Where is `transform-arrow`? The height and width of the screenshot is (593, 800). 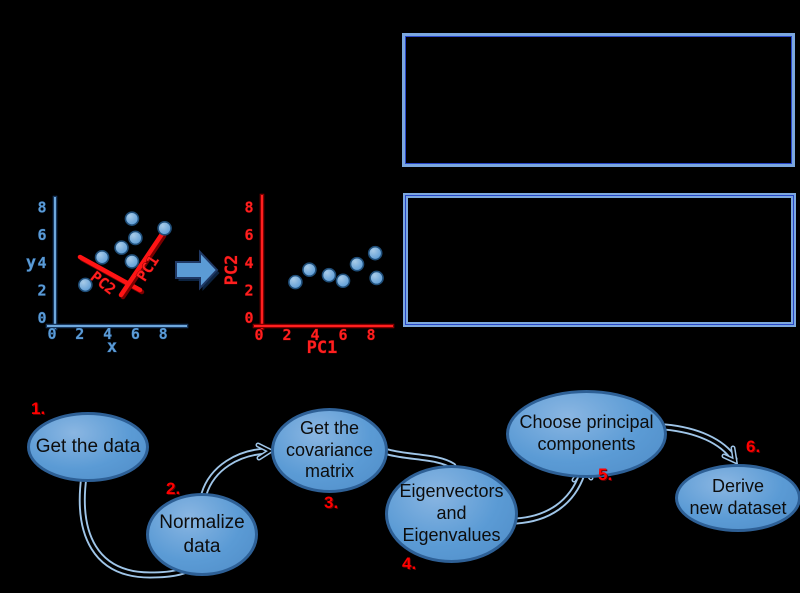 transform-arrow is located at coordinates (197, 270).